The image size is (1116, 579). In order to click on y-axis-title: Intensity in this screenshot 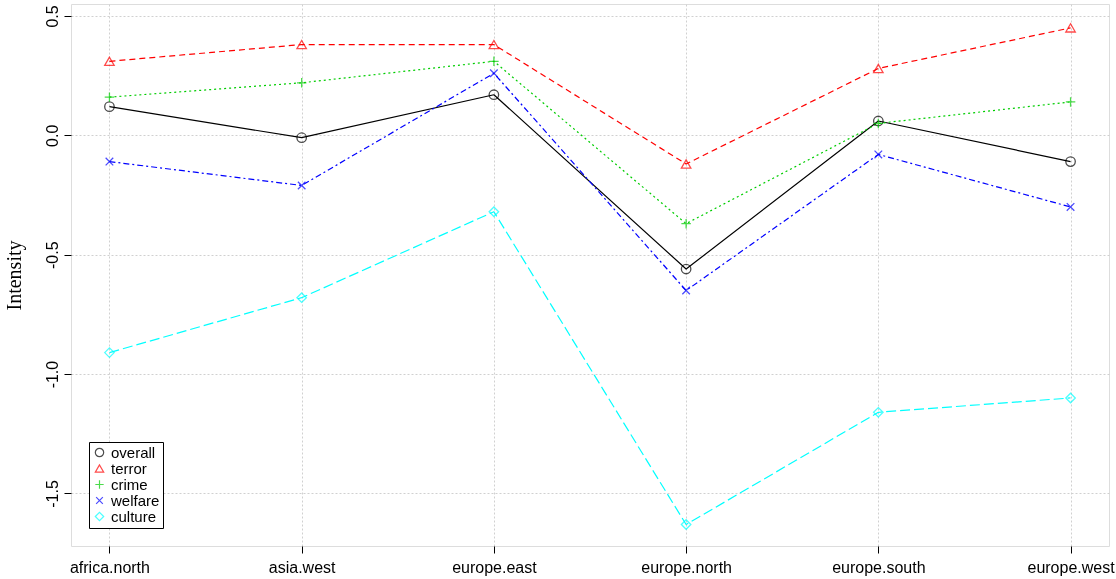, I will do `click(14, 275)`.